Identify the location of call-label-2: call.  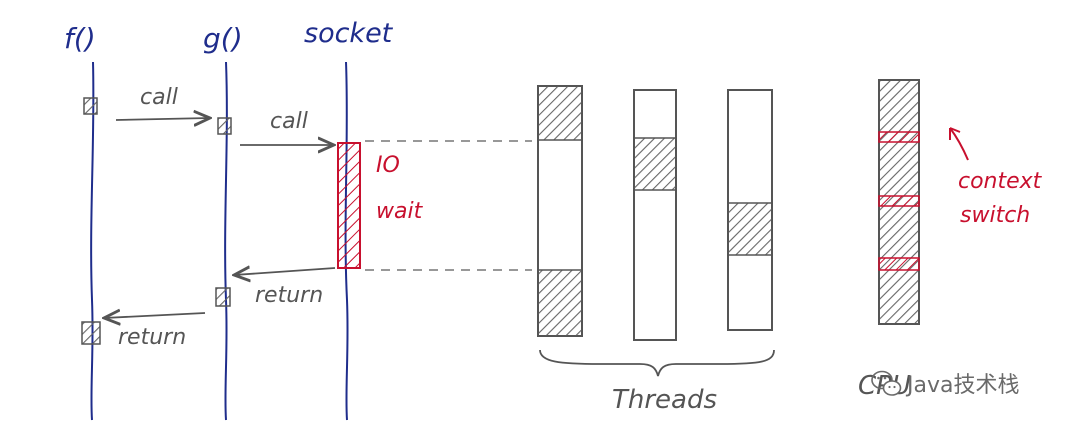
(289, 121).